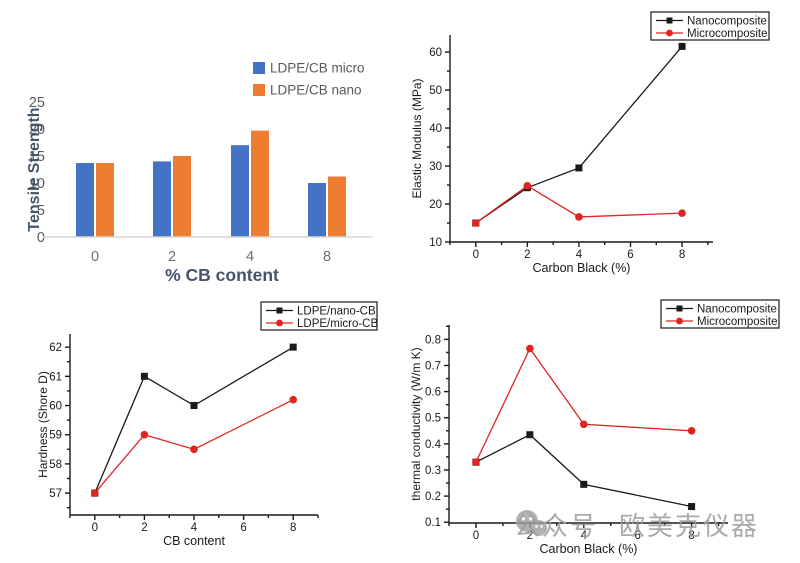 The height and width of the screenshot is (563, 800). Describe the element at coordinates (689, 525) in the screenshot. I see `watermark-brand-name: 欧美克仪器` at that location.